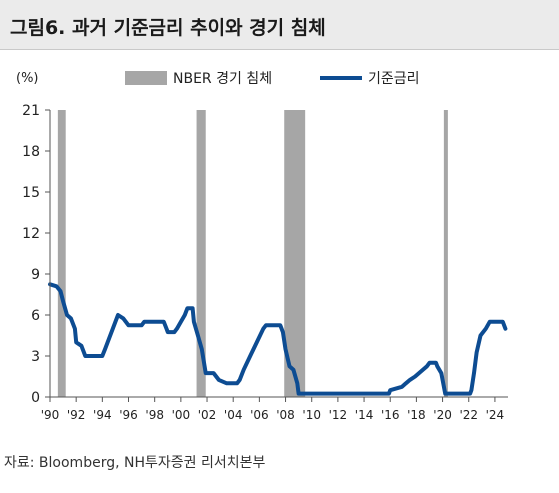 This screenshot has height=493, width=559. What do you see at coordinates (76, 415) in the screenshot?
I see `x-tick-label-1: '92` at bounding box center [76, 415].